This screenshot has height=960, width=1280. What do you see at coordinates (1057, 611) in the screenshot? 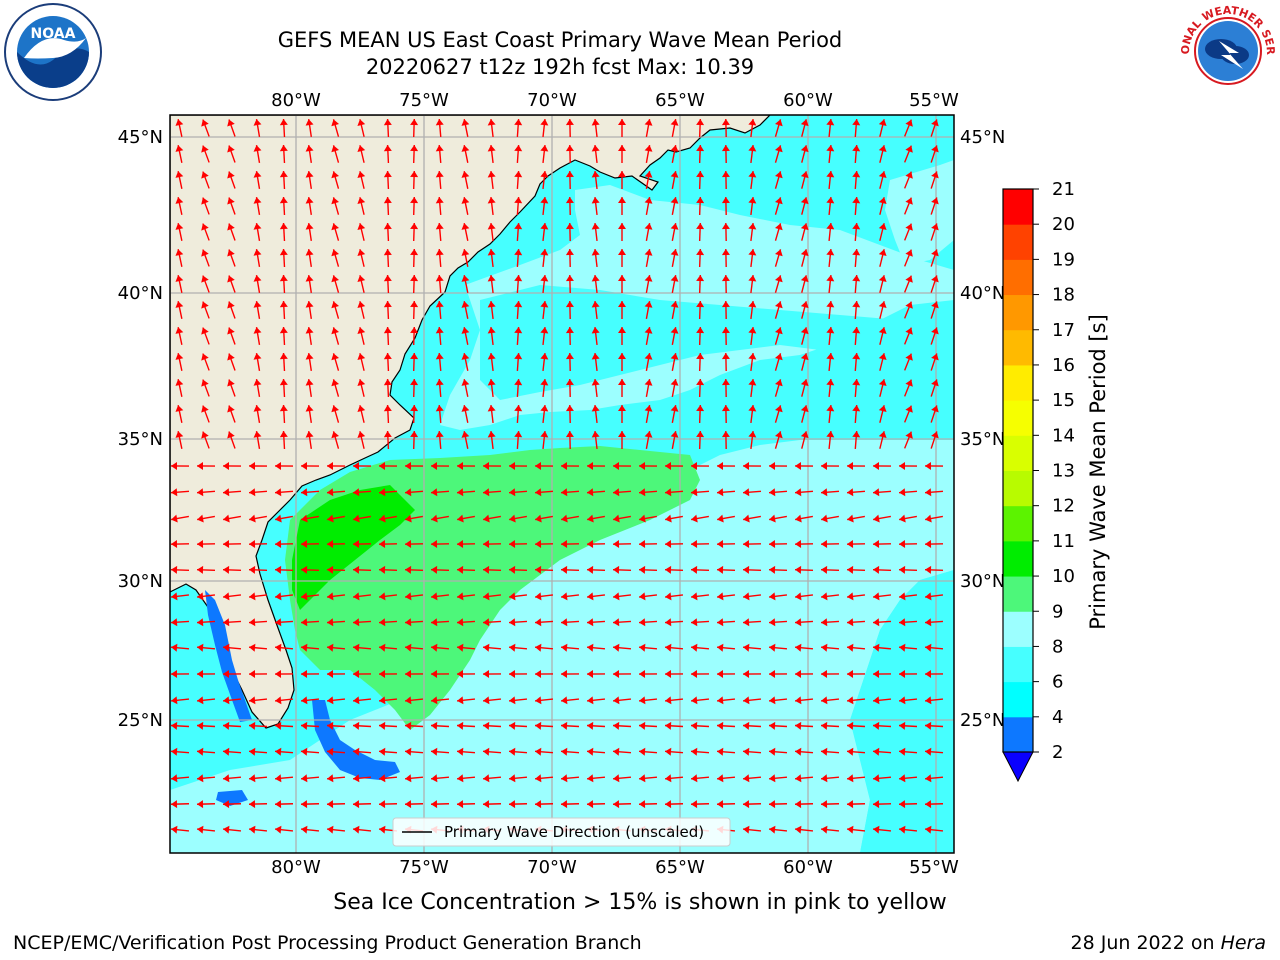
I see `colorbar-tick-label: 9` at bounding box center [1057, 611].